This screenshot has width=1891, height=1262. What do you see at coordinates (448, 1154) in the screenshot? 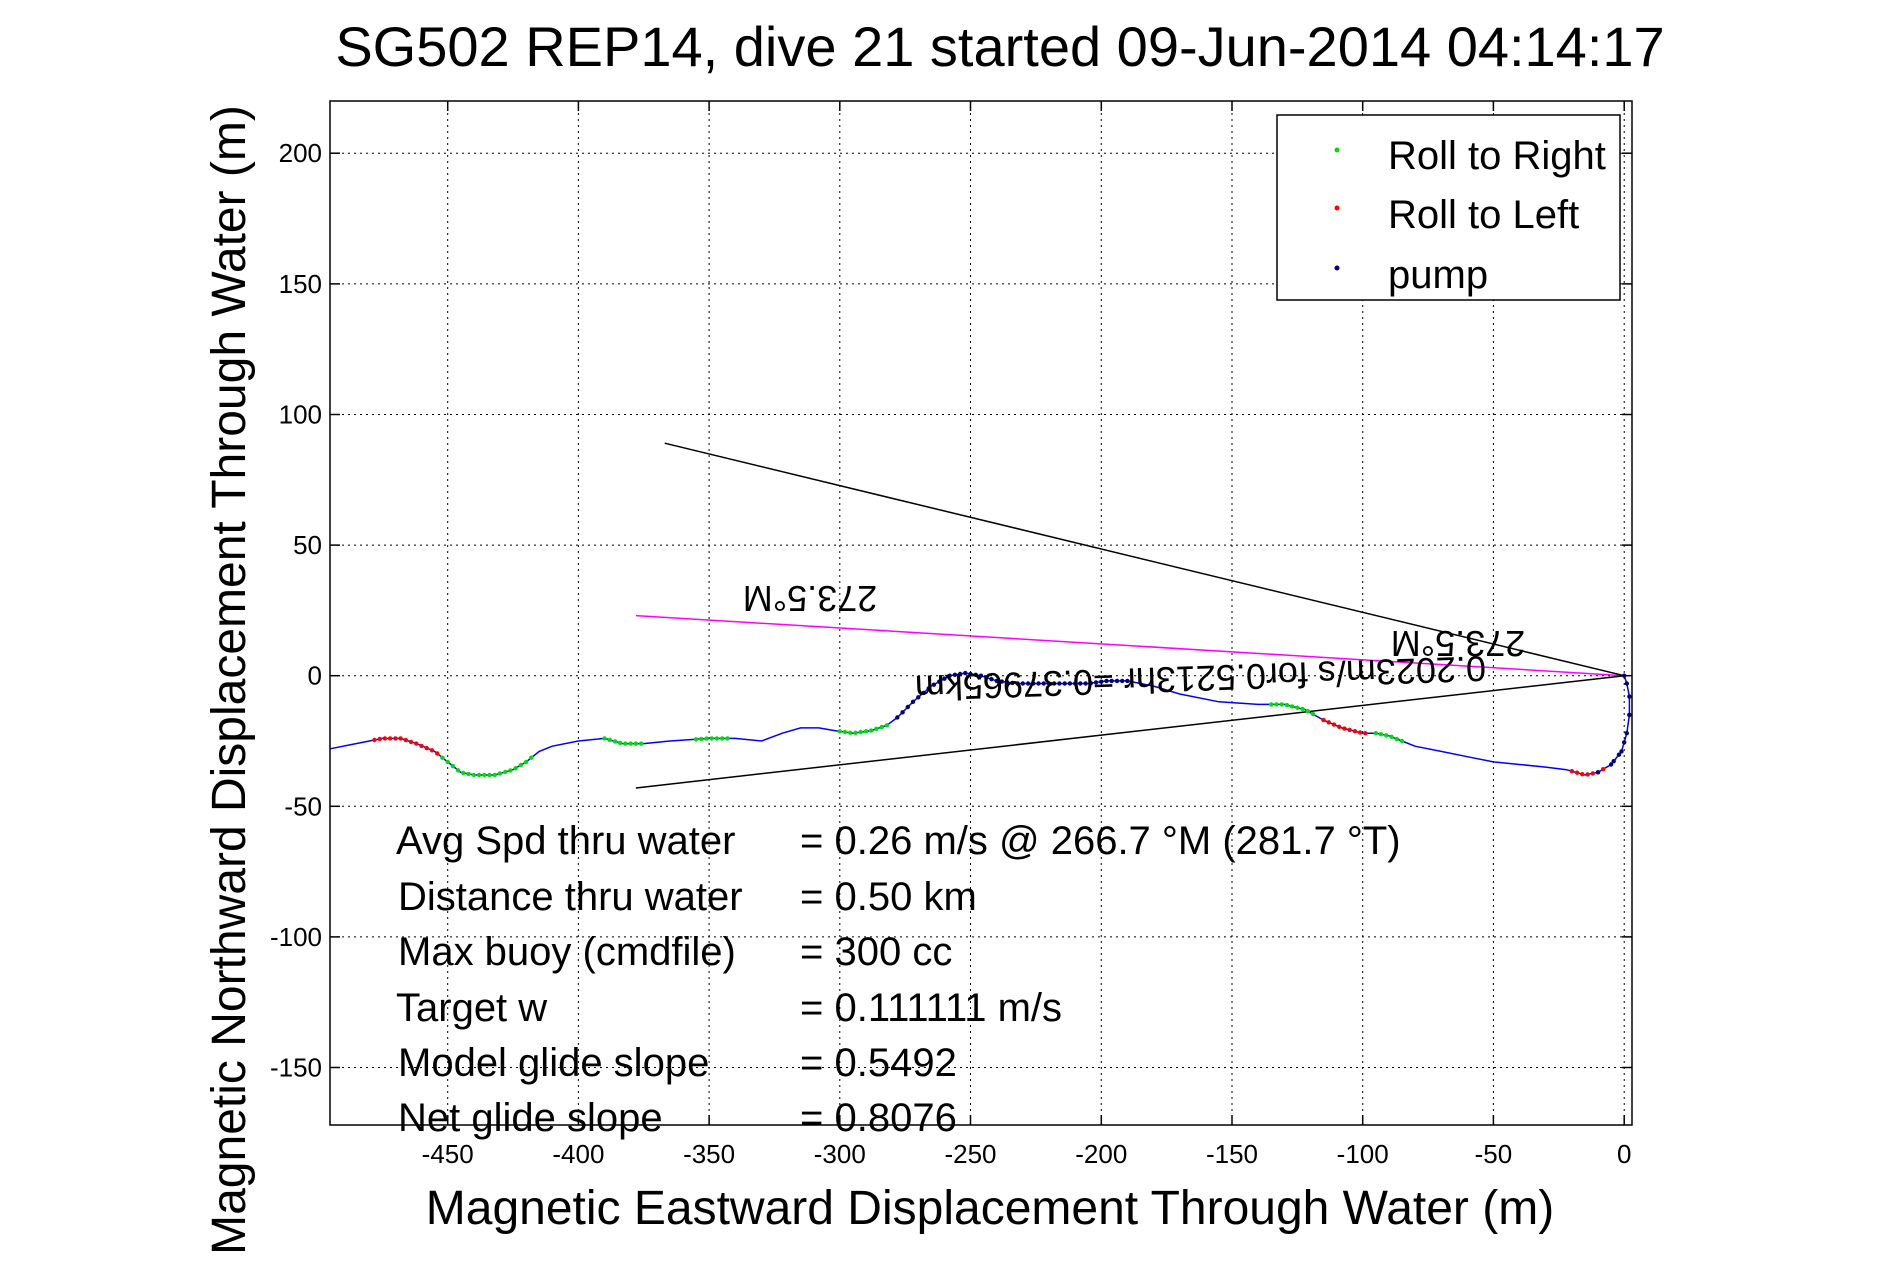
I see `x-tick-label: -450` at bounding box center [448, 1154].